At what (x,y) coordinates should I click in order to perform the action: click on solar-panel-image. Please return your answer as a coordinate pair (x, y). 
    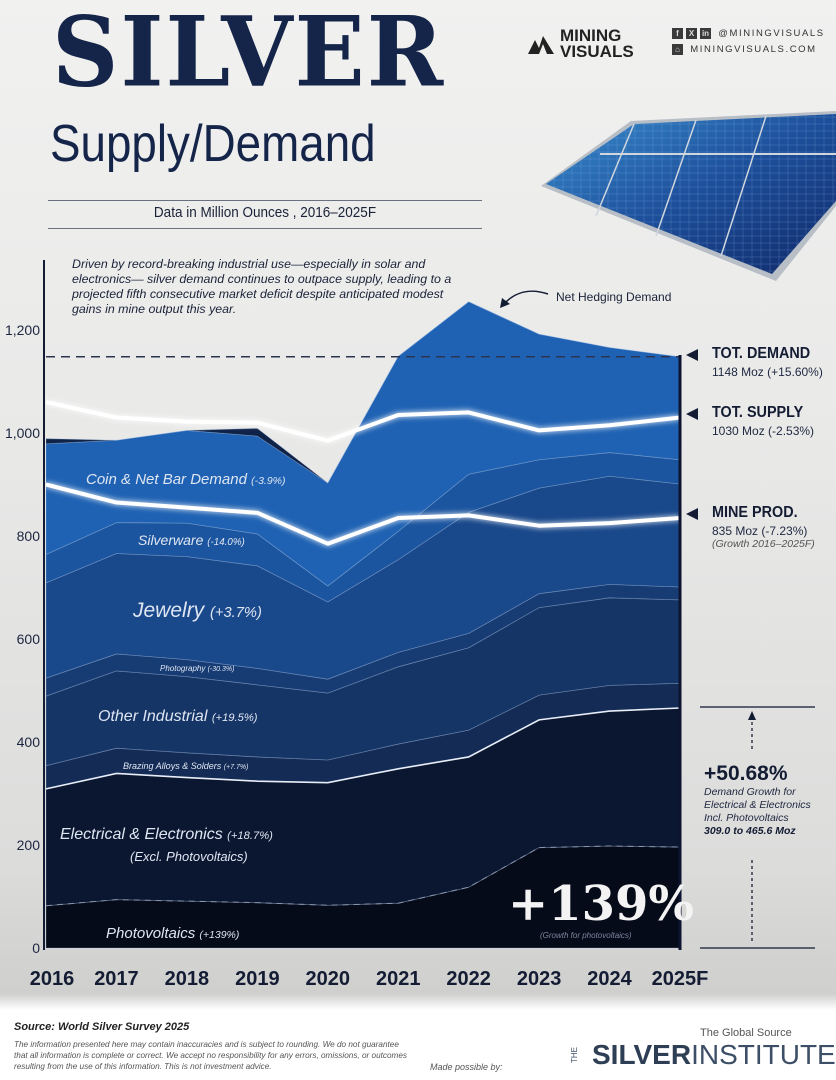
    Looking at the image, I should click on (688, 196).